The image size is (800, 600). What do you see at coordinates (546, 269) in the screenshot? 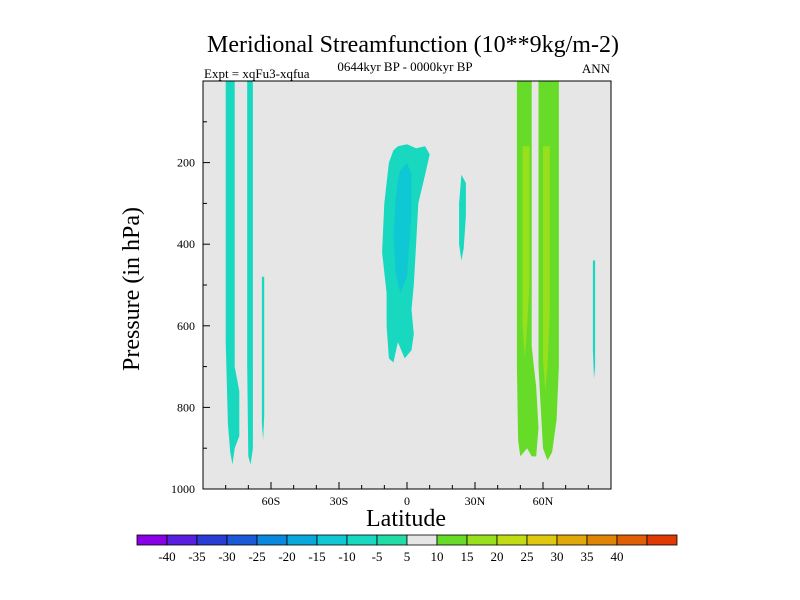
I see `region-nh-positive-core-right` at bounding box center [546, 269].